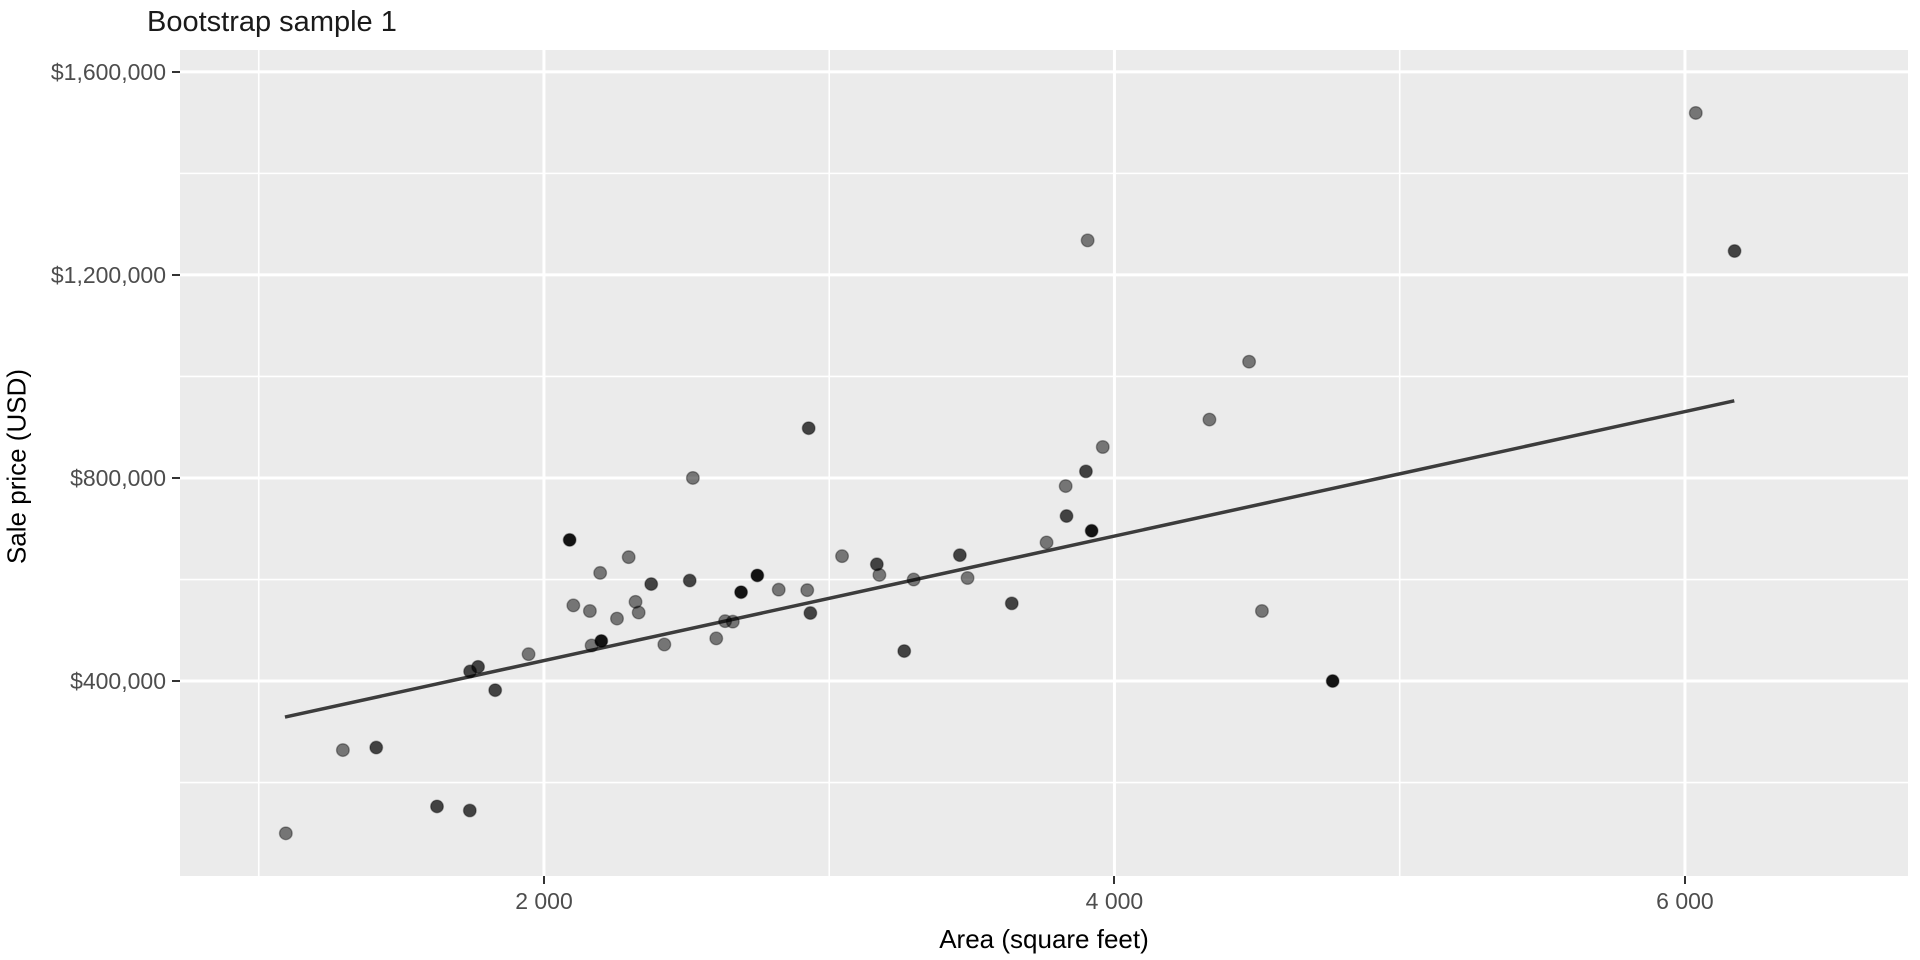 The width and height of the screenshot is (1920, 960). What do you see at coordinates (1685, 901) in the screenshot?
I see `x-tick-label: 6 000` at bounding box center [1685, 901].